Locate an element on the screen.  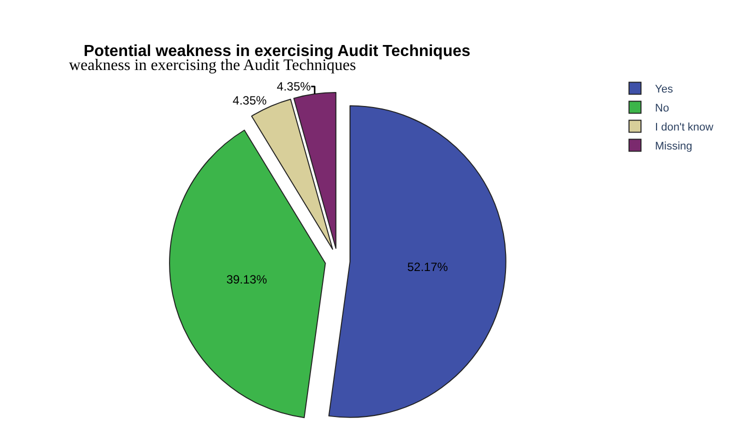
data-label: 39.13% is located at coordinates (247, 279).